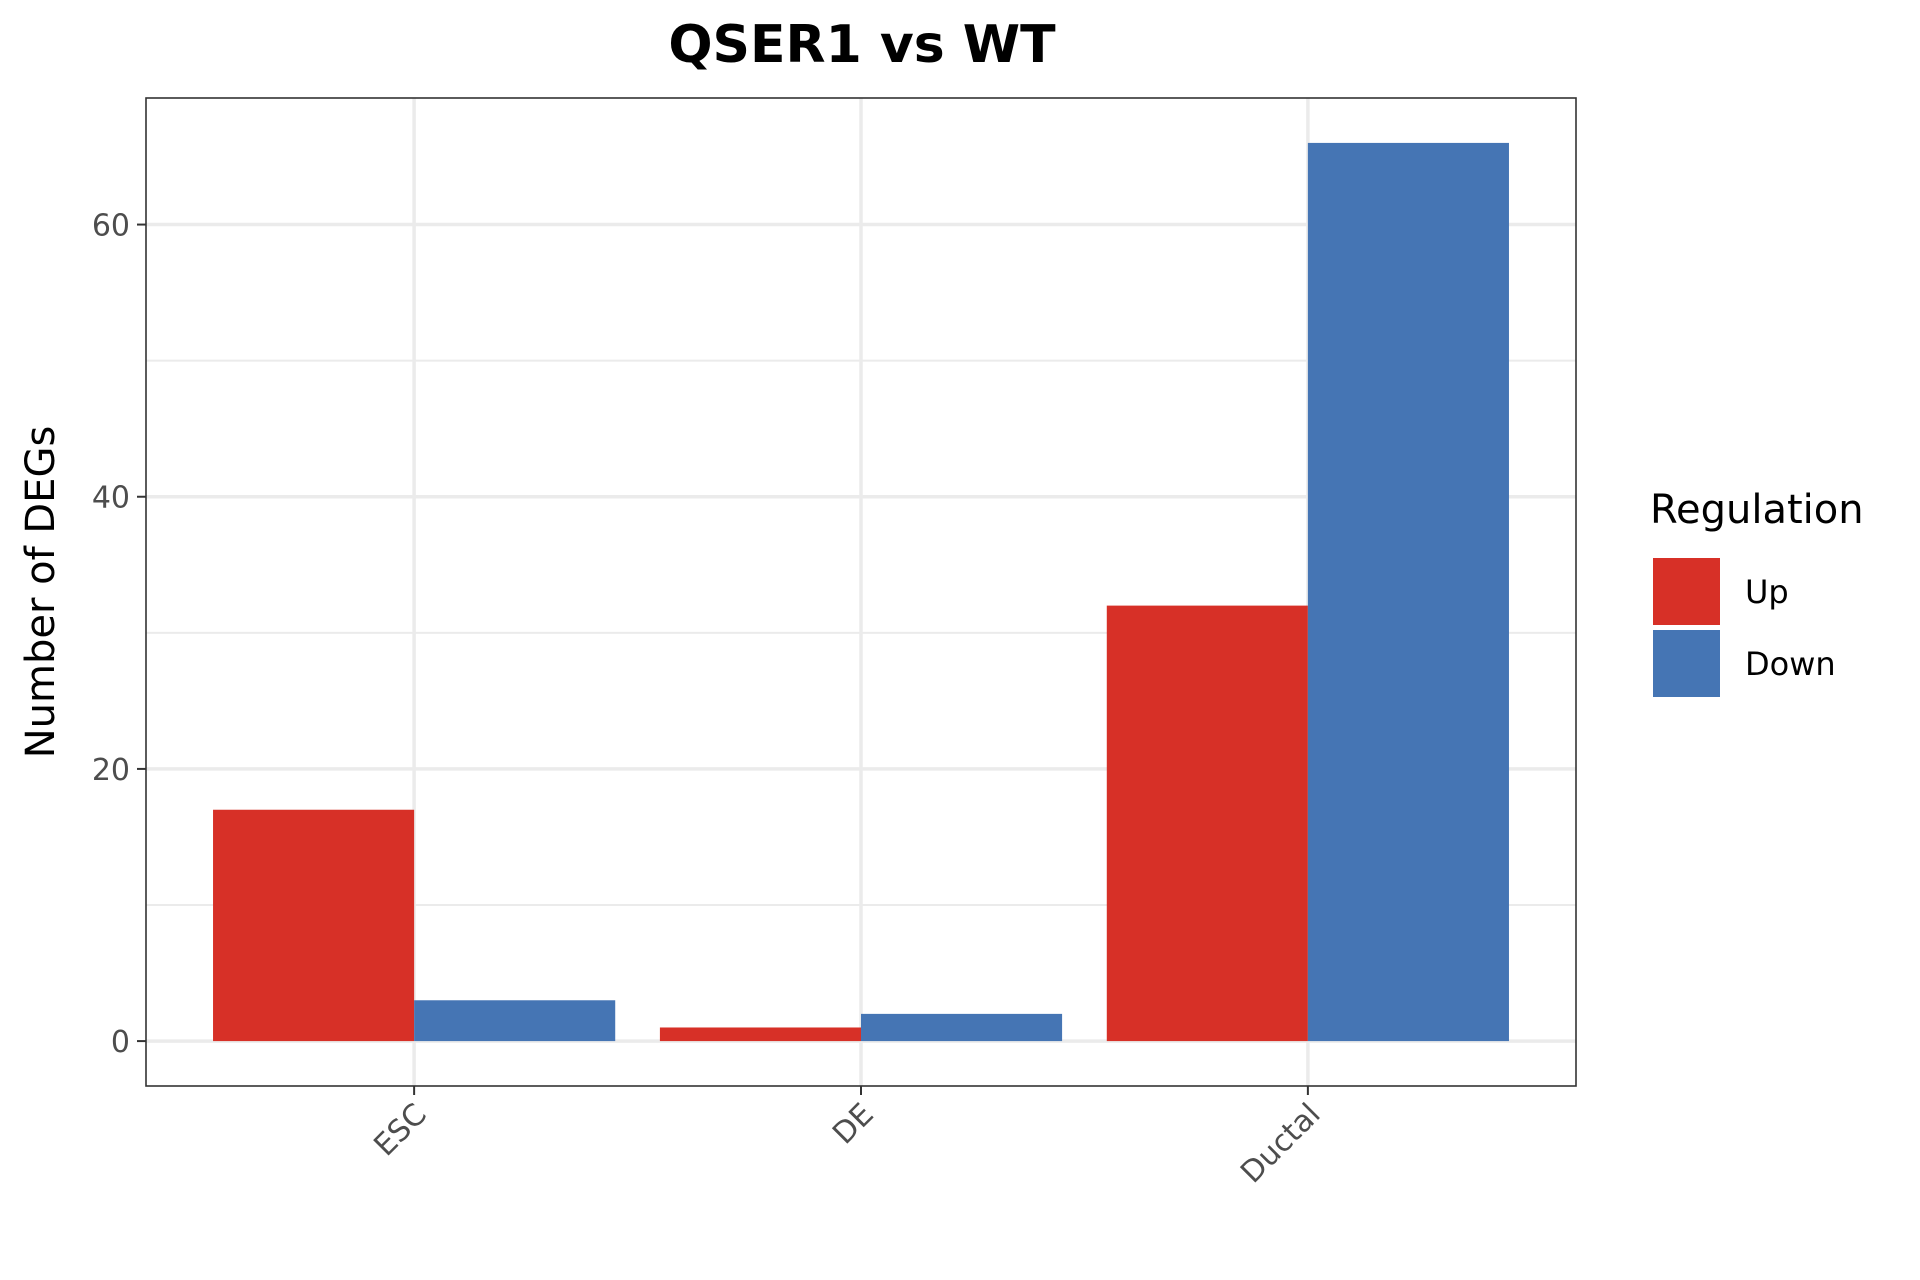  I want to click on y-axis-label: Number of DEGs, so click(41, 592).